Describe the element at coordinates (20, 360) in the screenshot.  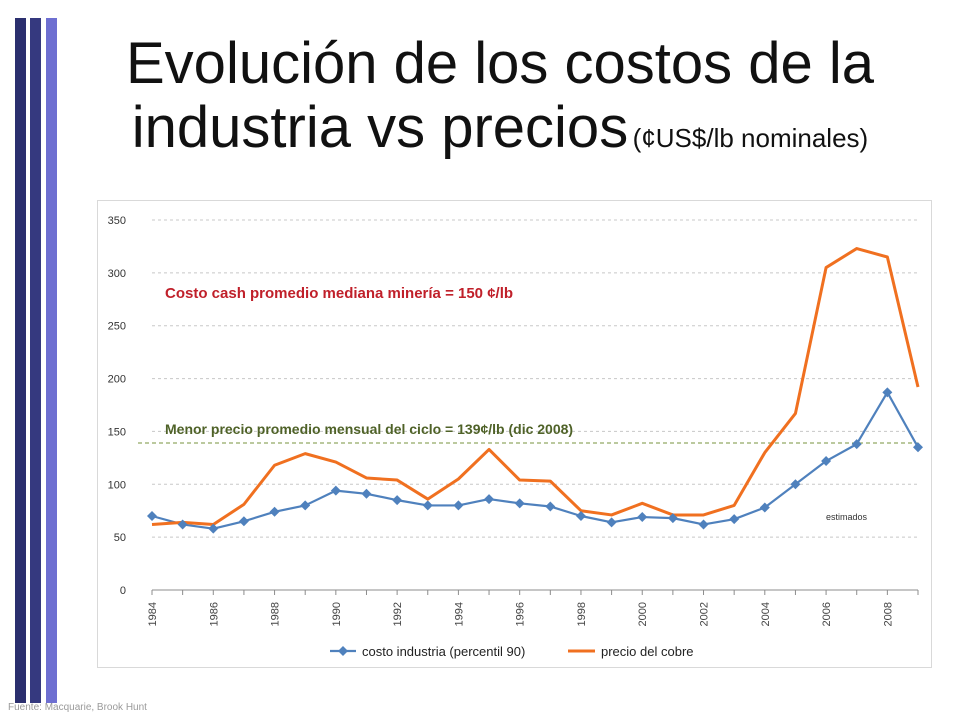
I see `decorative-bar-dark` at that location.